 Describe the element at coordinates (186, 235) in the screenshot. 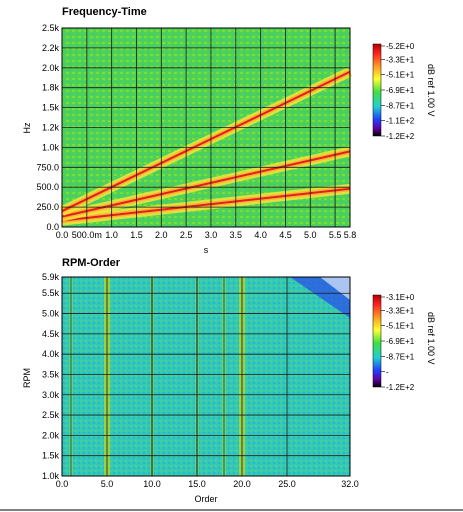

I see `x-tick-label: 2.5` at that location.